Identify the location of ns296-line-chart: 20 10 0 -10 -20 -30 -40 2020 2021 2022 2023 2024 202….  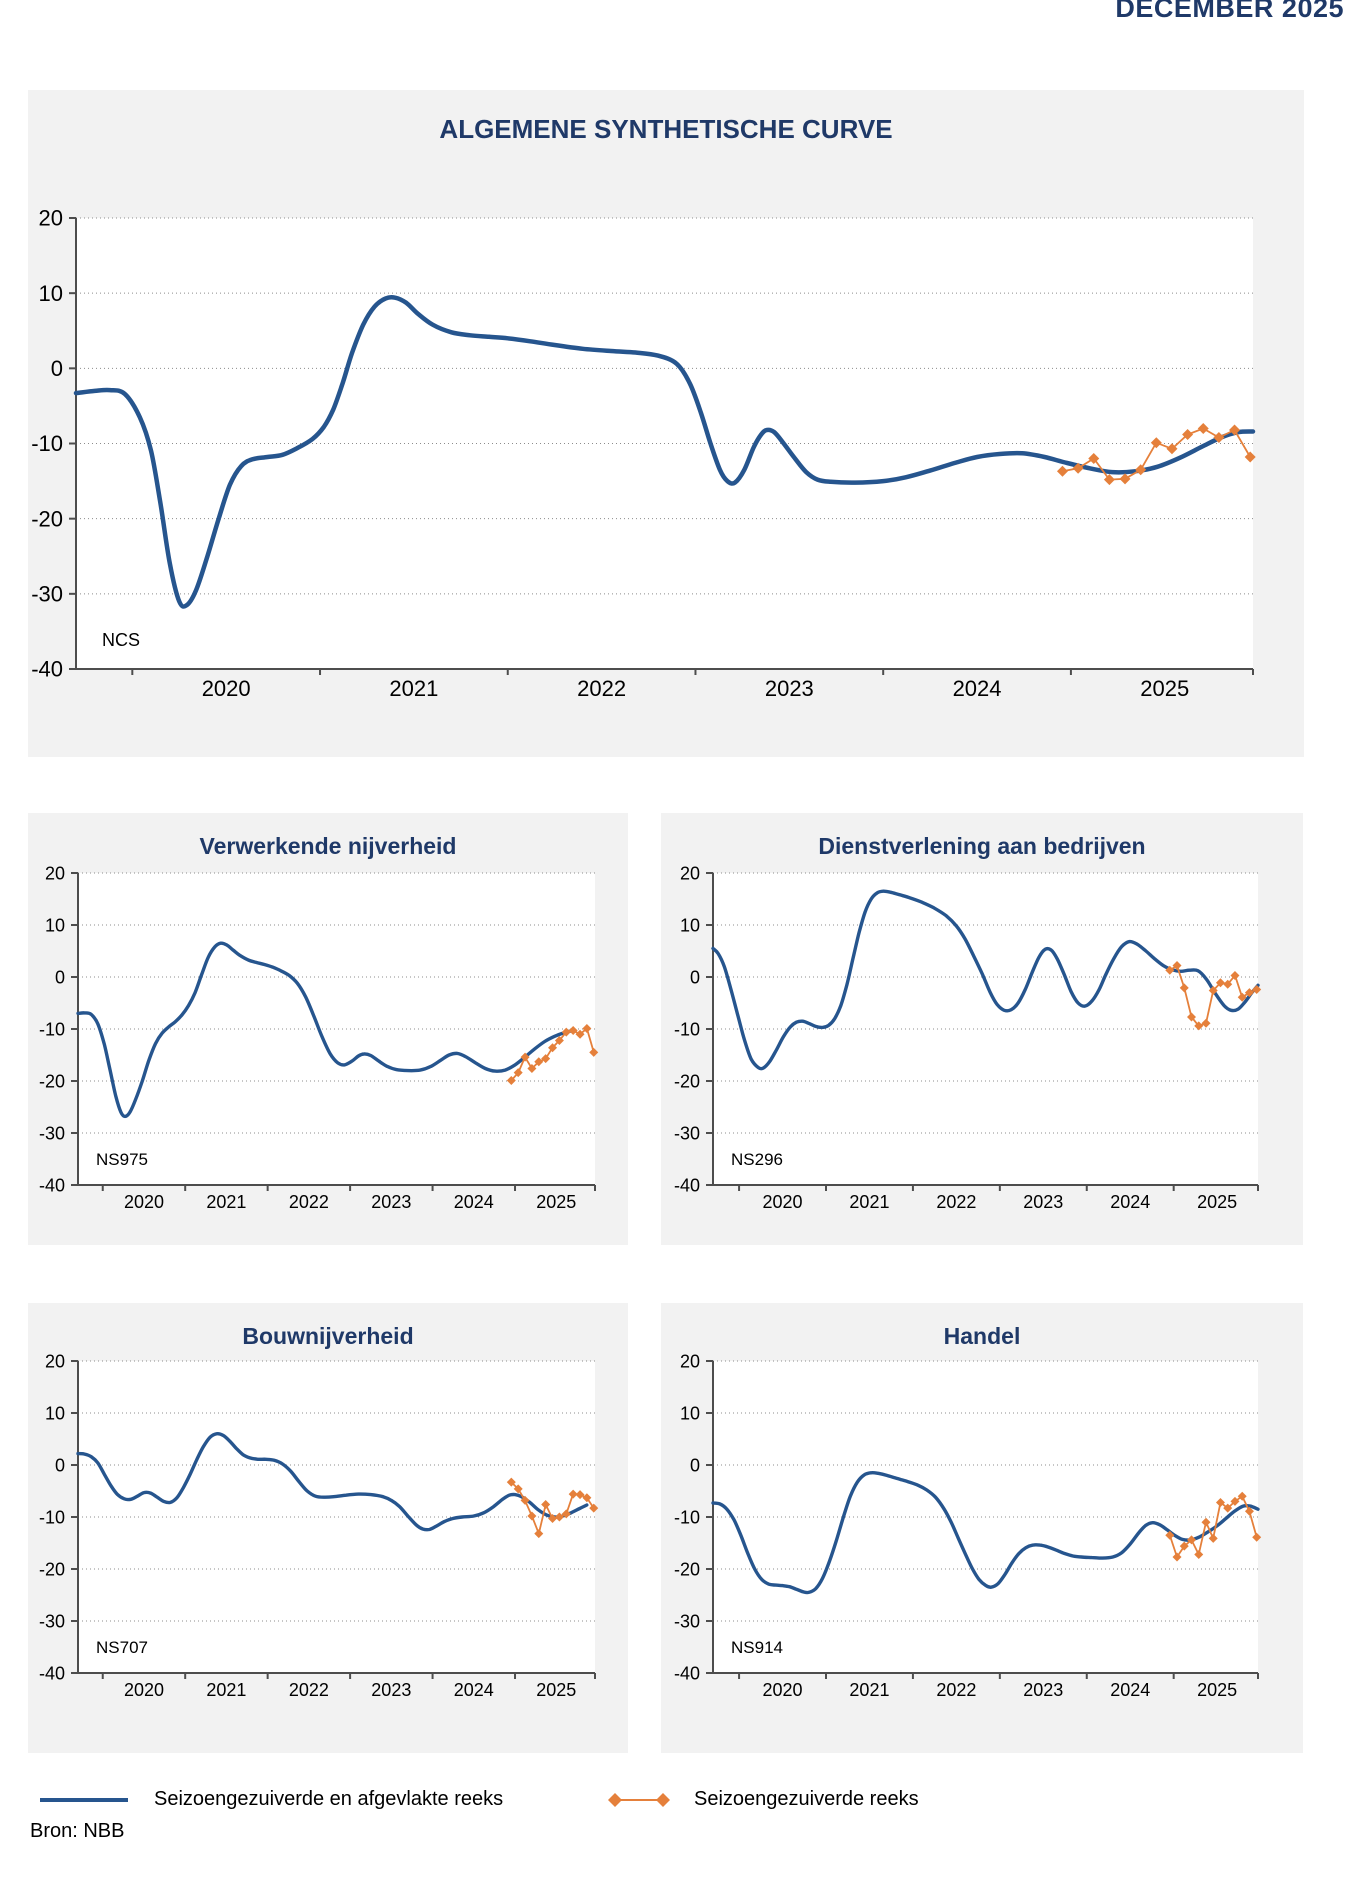
(968, 1037).